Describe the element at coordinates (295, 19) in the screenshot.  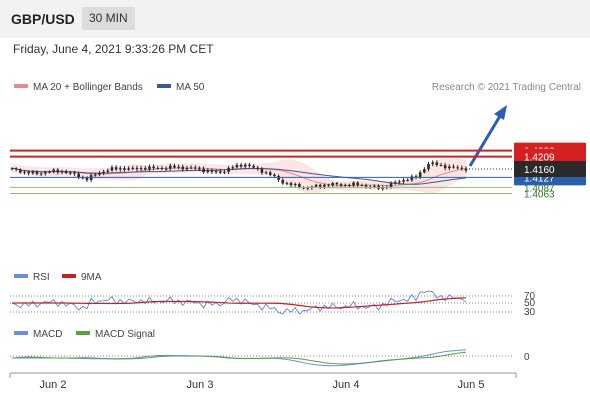
I see `top-bar: GBP/USD 30 MIN` at that location.